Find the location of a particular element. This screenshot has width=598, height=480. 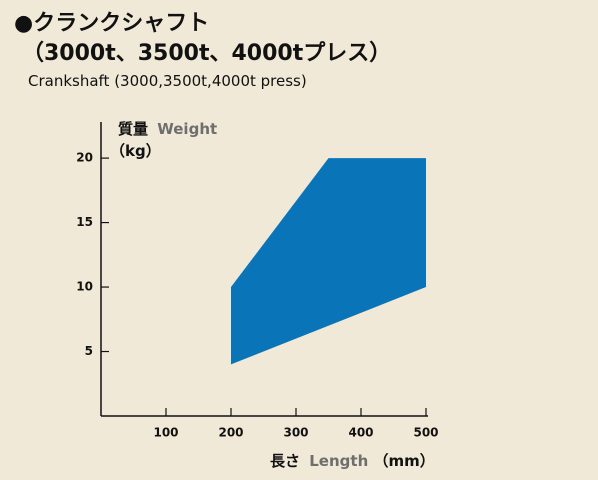

y-axis-unit: （kg） is located at coordinates (135, 151).